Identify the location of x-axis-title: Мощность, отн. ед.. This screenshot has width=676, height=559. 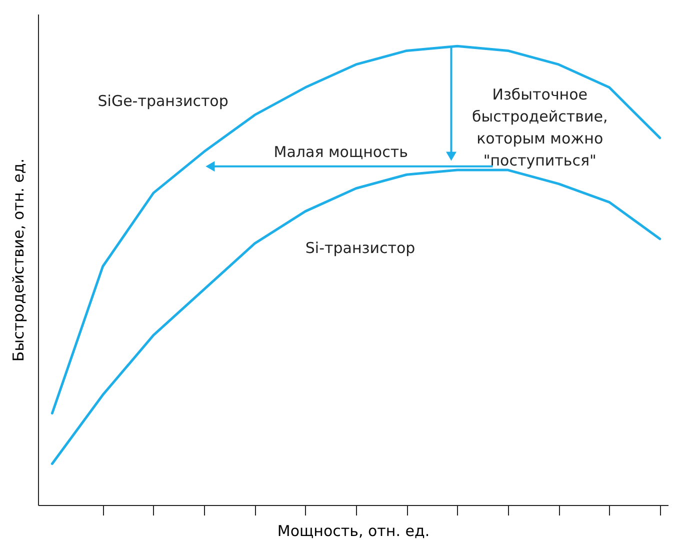
(353, 531).